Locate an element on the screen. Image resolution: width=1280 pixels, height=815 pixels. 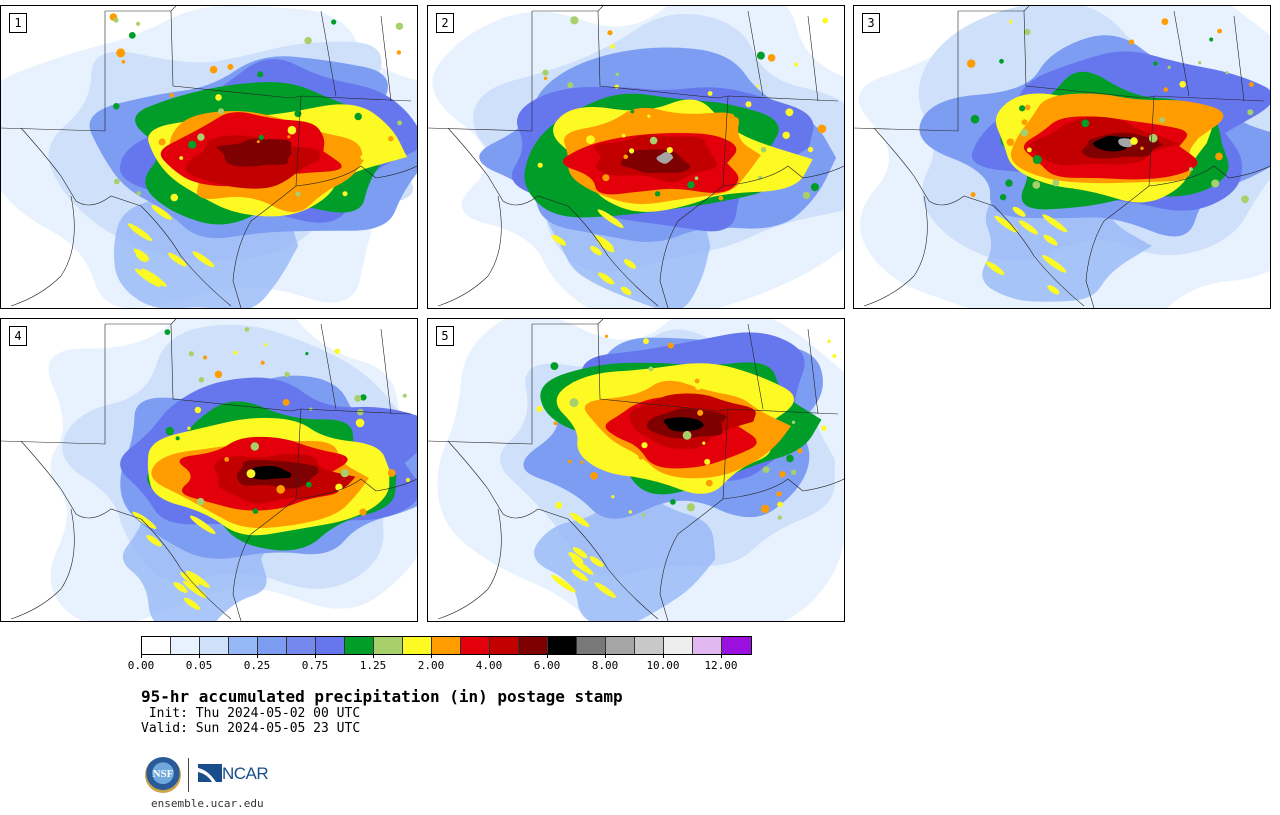
member-number: 4 is located at coordinates (18, 336).